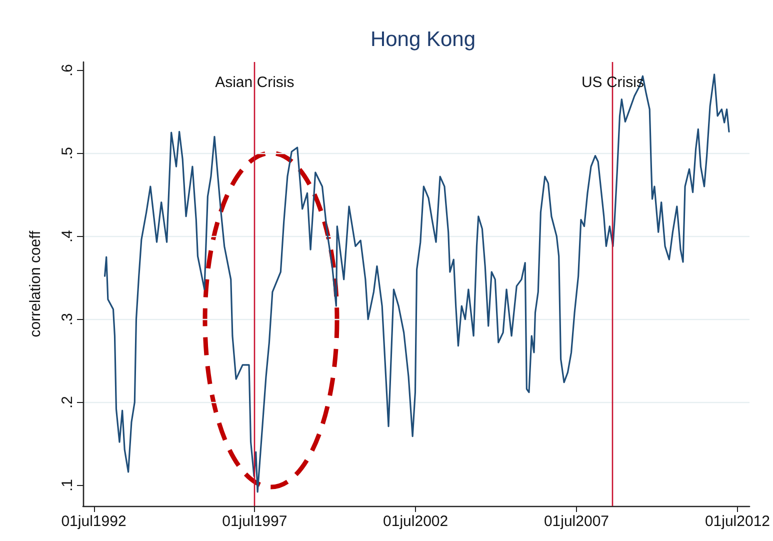 The width and height of the screenshot is (773, 541). What do you see at coordinates (254, 82) in the screenshot?
I see `ref-line-label: Asian Crisis` at bounding box center [254, 82].